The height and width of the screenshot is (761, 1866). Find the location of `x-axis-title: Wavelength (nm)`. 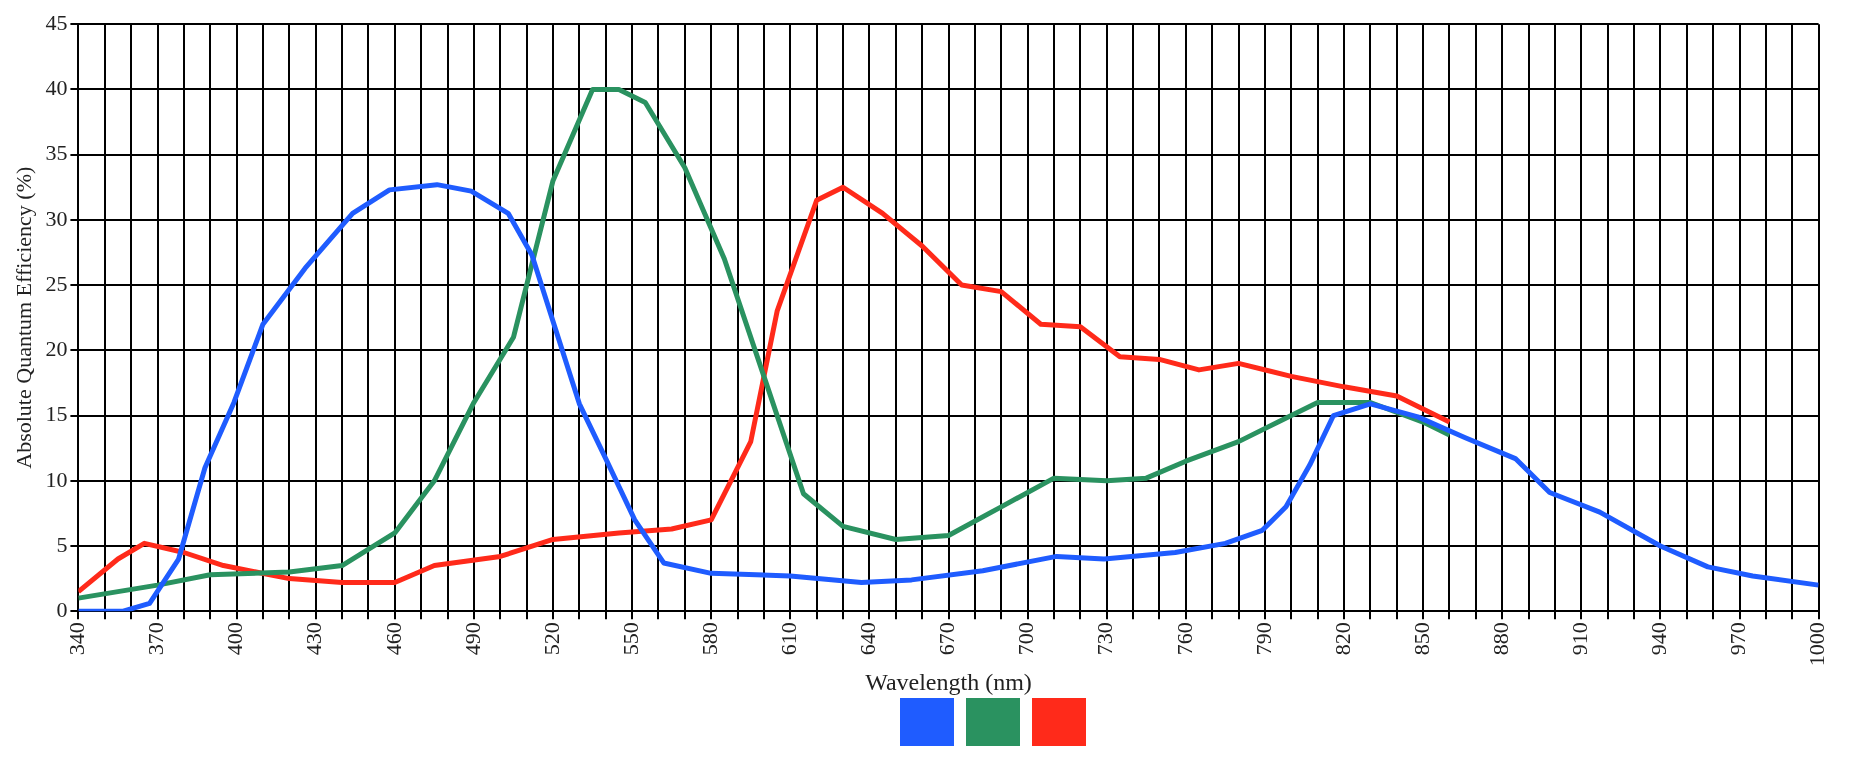

x-axis-title: Wavelength (nm) is located at coordinates (948, 681).